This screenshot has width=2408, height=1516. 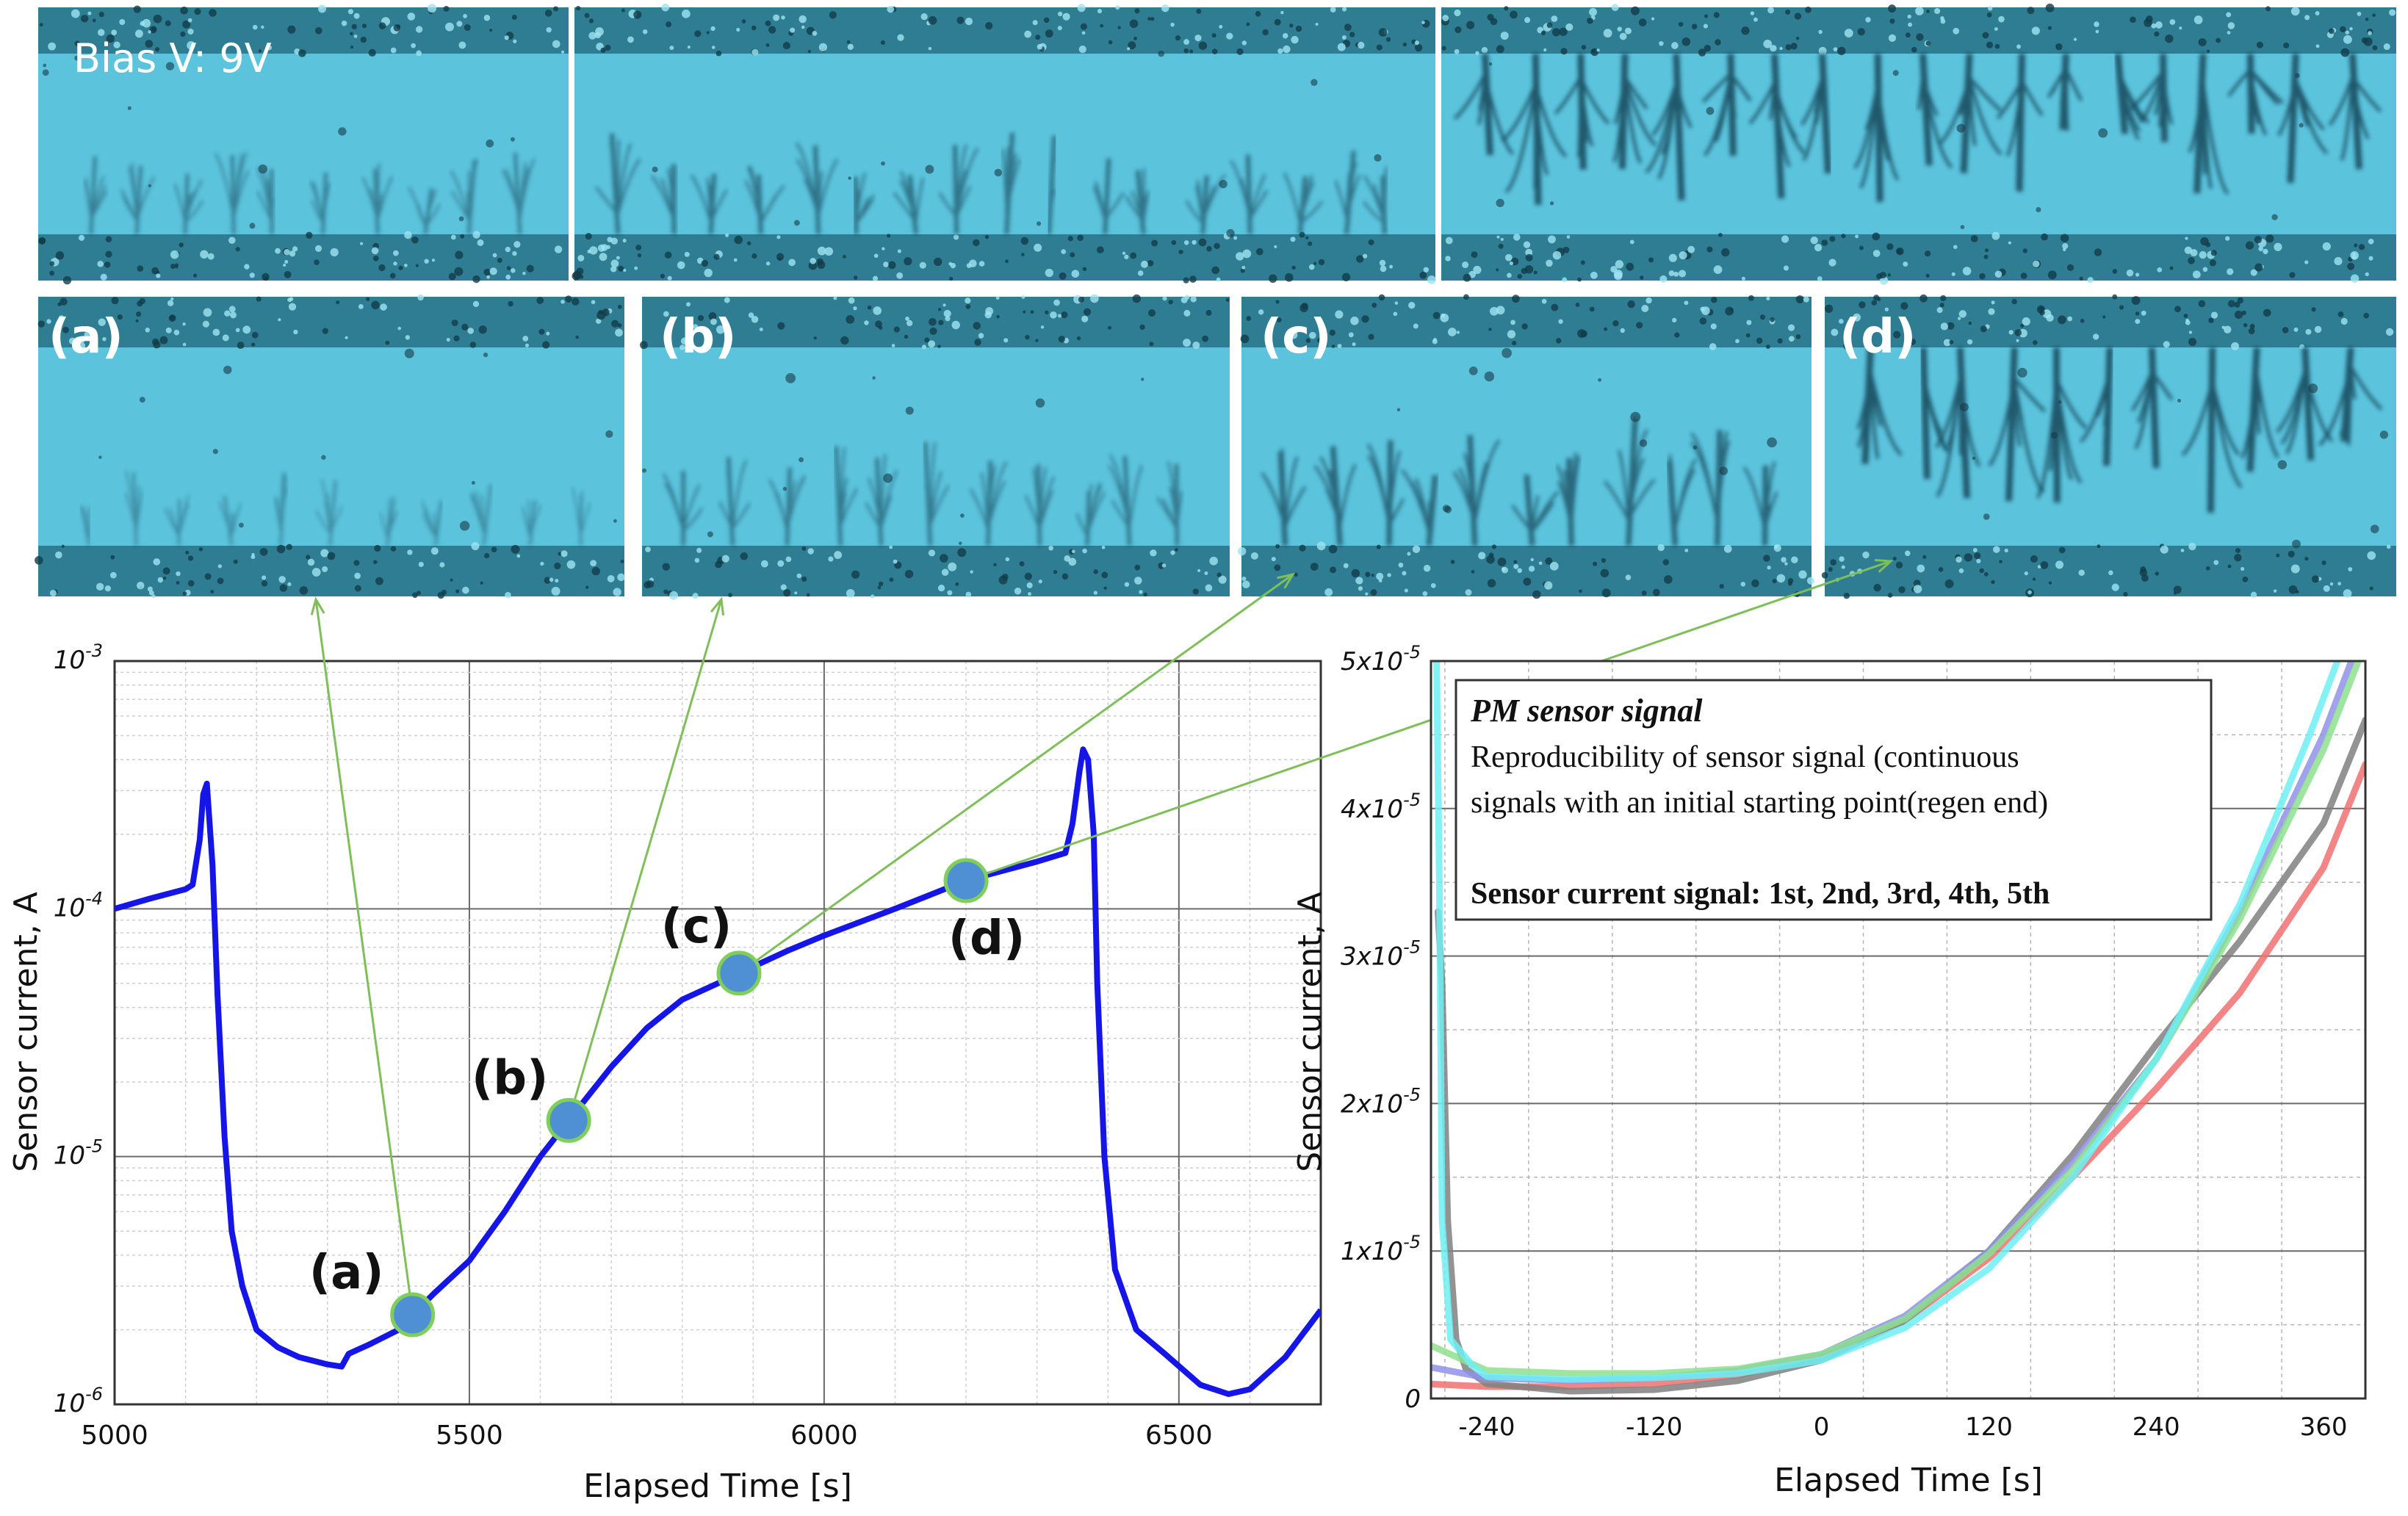 What do you see at coordinates (2156, 1427) in the screenshot?
I see `right-x-tick-label: 240` at bounding box center [2156, 1427].